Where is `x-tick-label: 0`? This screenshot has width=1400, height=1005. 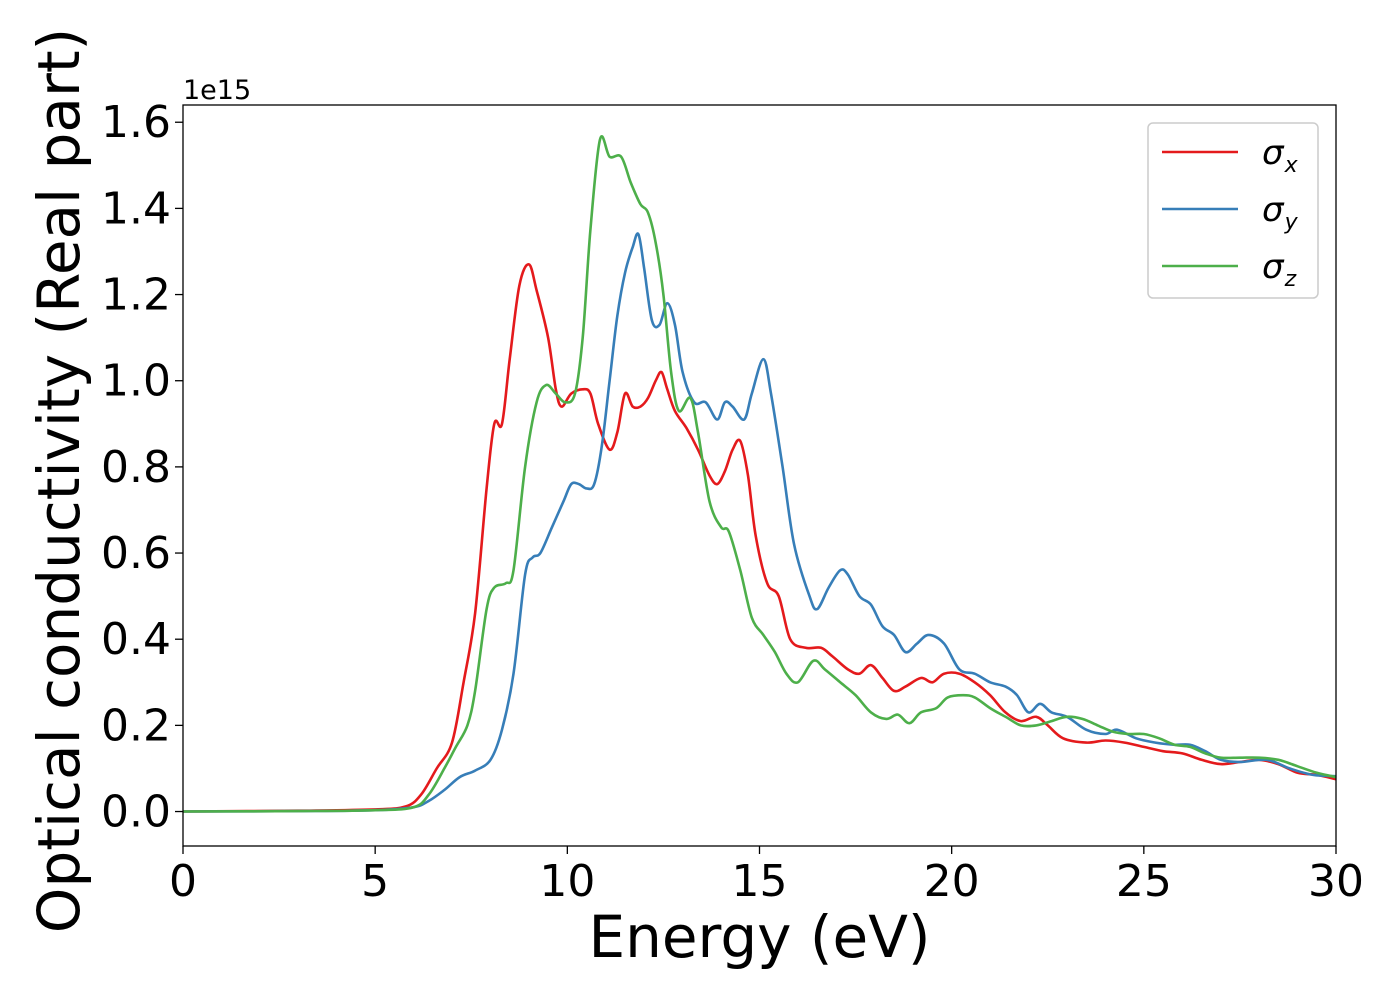
x-tick-label: 0 is located at coordinates (183, 881).